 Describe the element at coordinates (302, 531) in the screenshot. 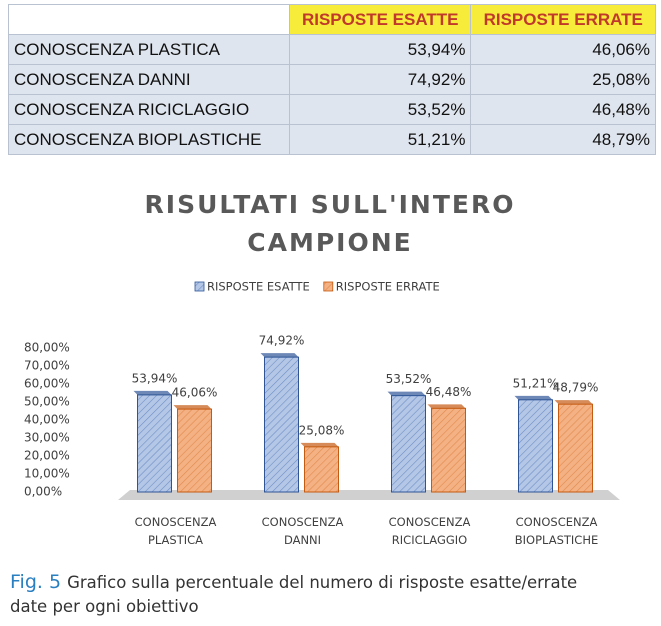

I see `x-tick-label: CONOSCENZA DANNI` at that location.